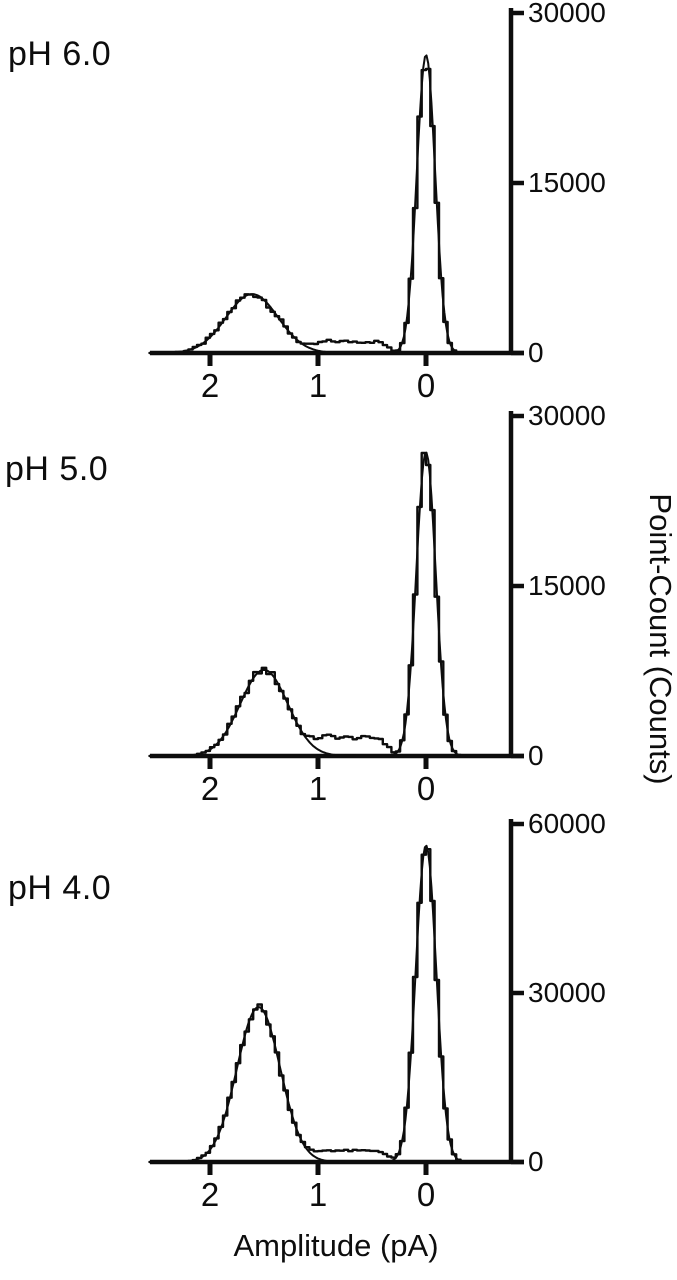 This screenshot has width=677, height=1280. What do you see at coordinates (660, 639) in the screenshot?
I see `y-axis-title: Point-Count (Counts)` at bounding box center [660, 639].